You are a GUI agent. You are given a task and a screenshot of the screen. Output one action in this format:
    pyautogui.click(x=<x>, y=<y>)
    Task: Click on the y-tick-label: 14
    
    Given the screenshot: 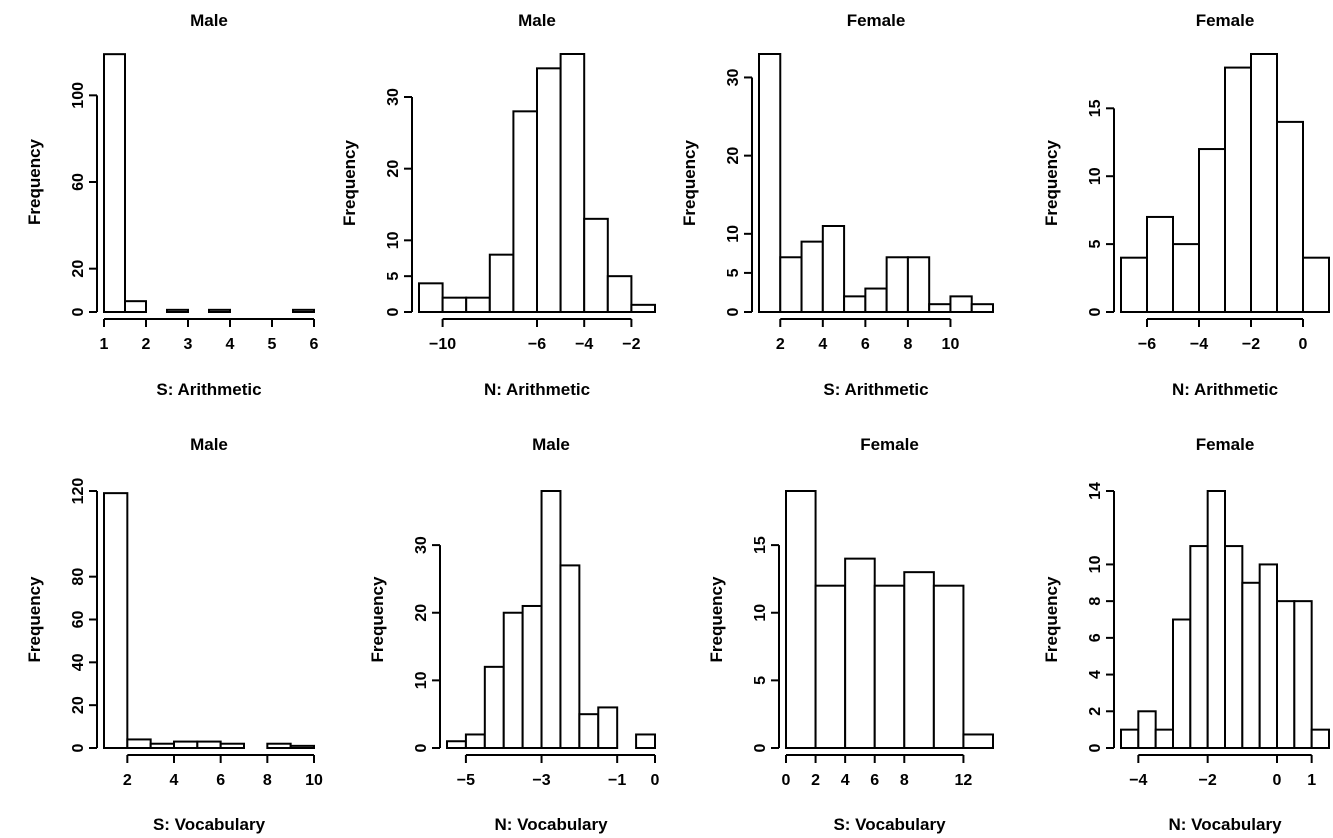 What is the action you would take?
    pyautogui.click(x=1095, y=491)
    